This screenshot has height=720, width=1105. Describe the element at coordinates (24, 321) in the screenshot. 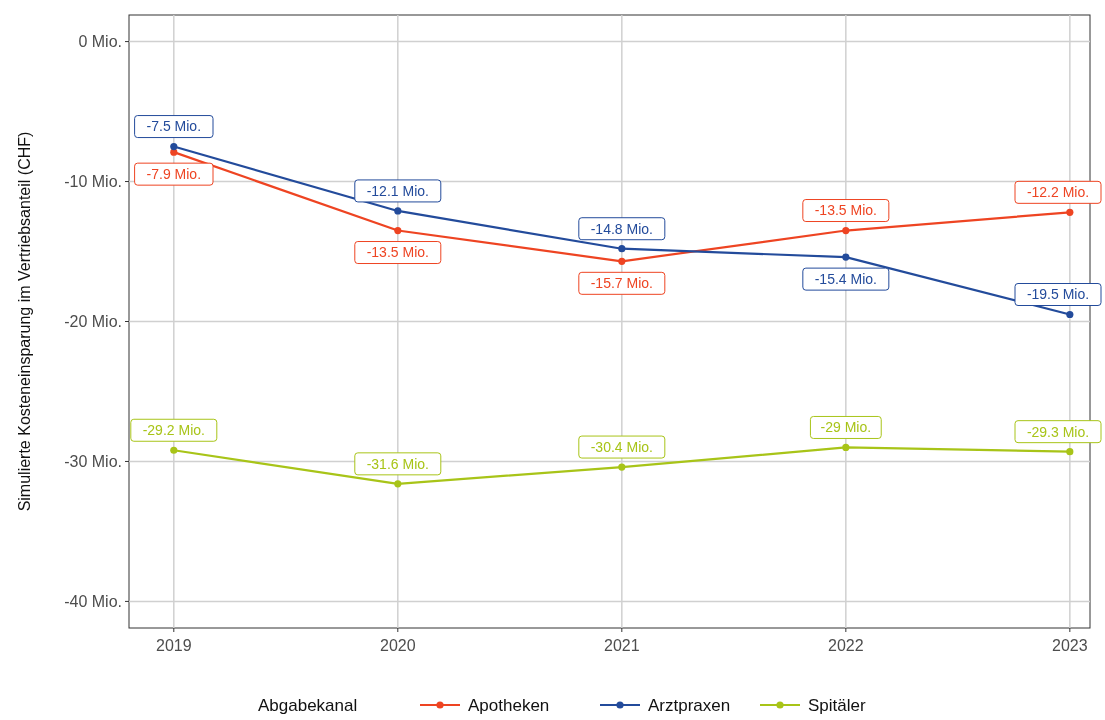

I see `y-axis-title: Simulierte Kosteneinsparung im Vertriebsanteil (CHF)` at that location.